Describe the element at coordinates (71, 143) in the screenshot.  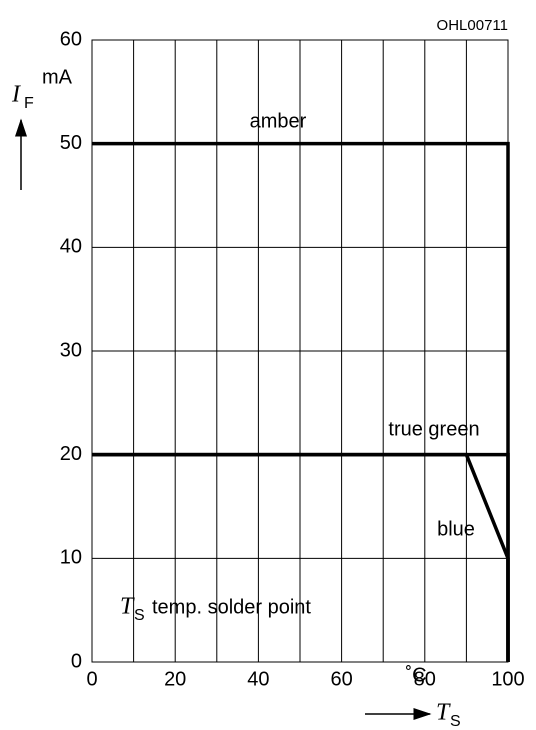
I see `y-tick-label: 50` at that location.